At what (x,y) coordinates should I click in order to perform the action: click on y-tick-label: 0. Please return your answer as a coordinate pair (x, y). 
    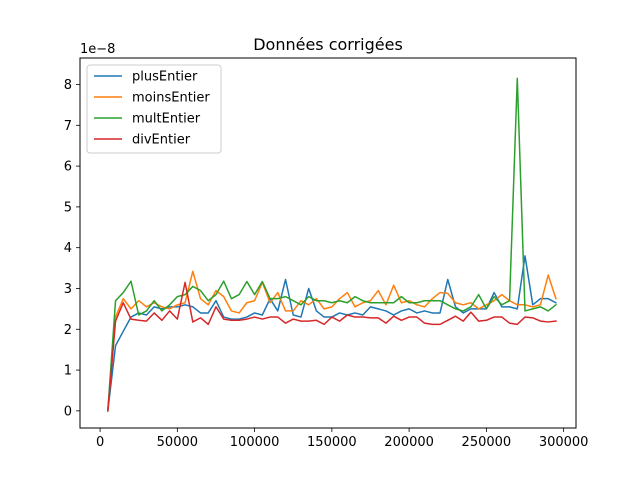
    Looking at the image, I should click on (68, 411).